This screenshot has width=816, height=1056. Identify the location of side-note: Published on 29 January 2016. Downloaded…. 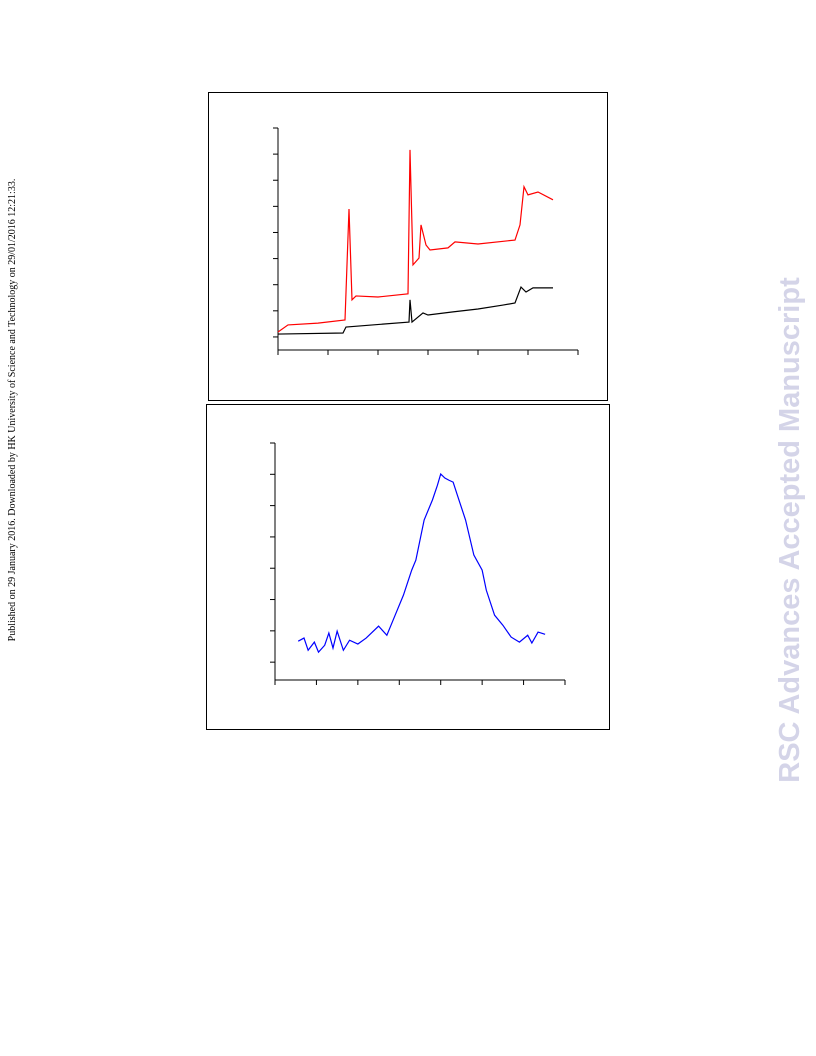
(12, 410).